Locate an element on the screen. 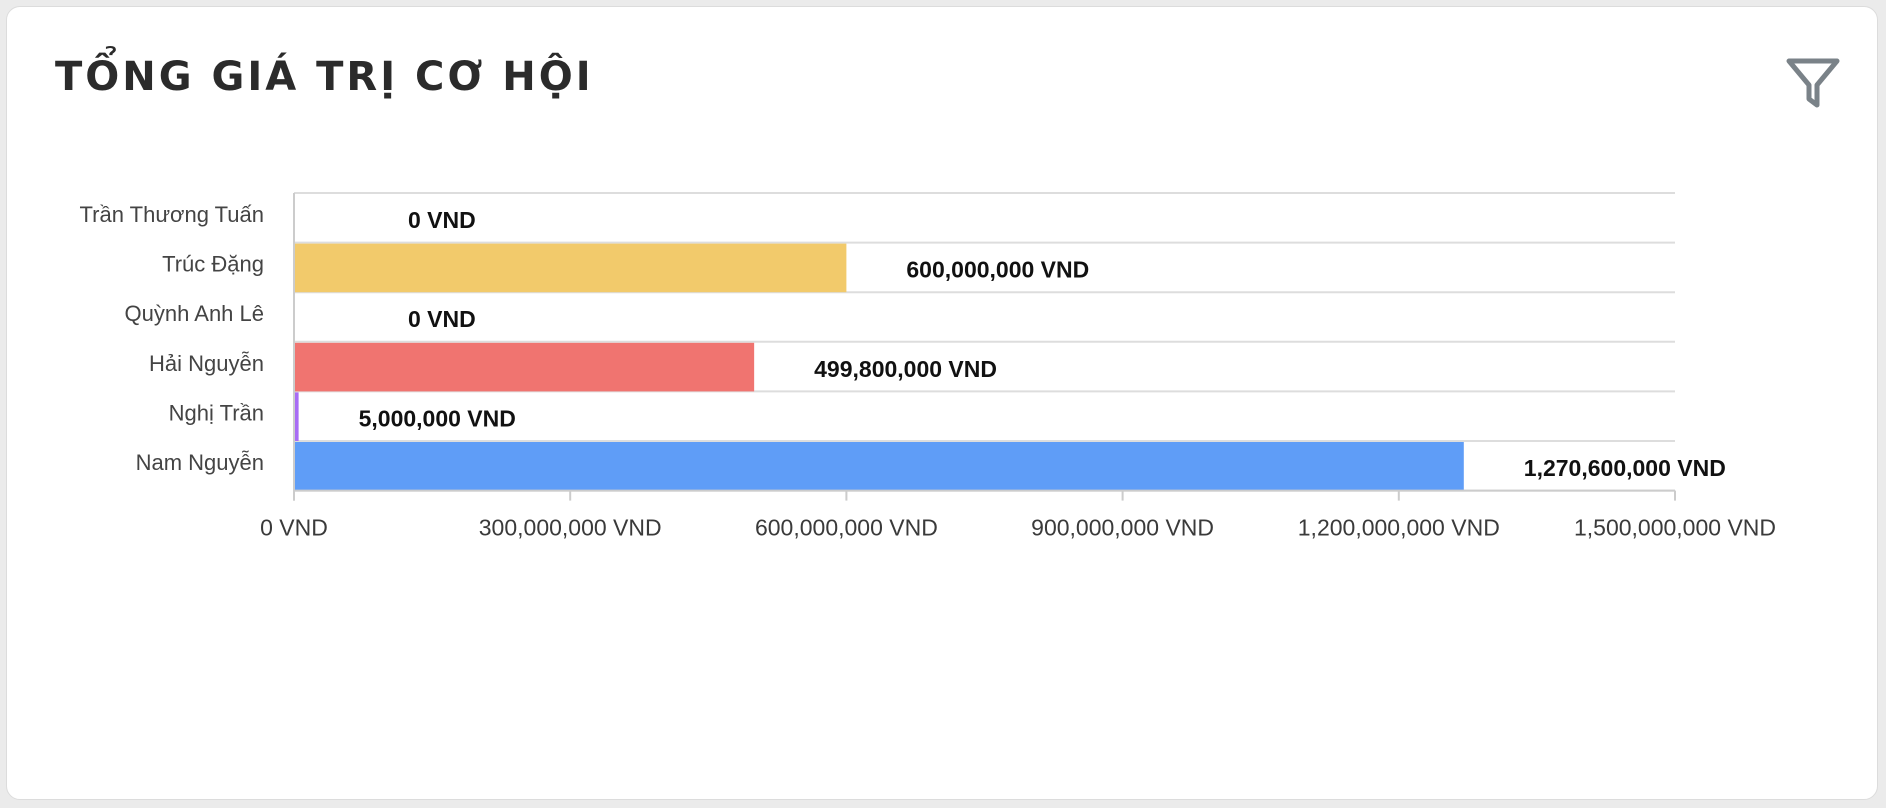  data-label: 5,000,000 VND is located at coordinates (437, 418).